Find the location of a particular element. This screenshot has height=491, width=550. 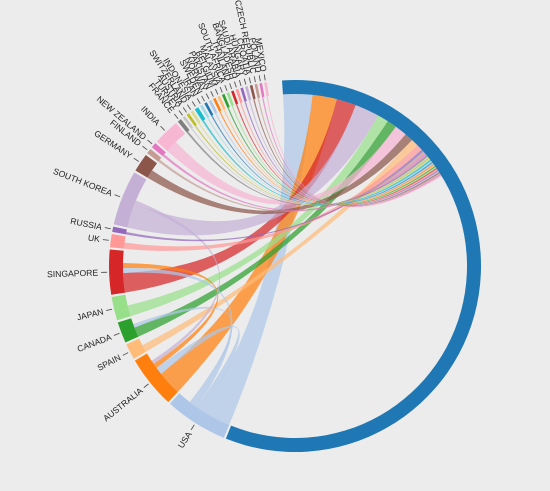

tick-saudi-arabia is located at coordinates (240, 83).